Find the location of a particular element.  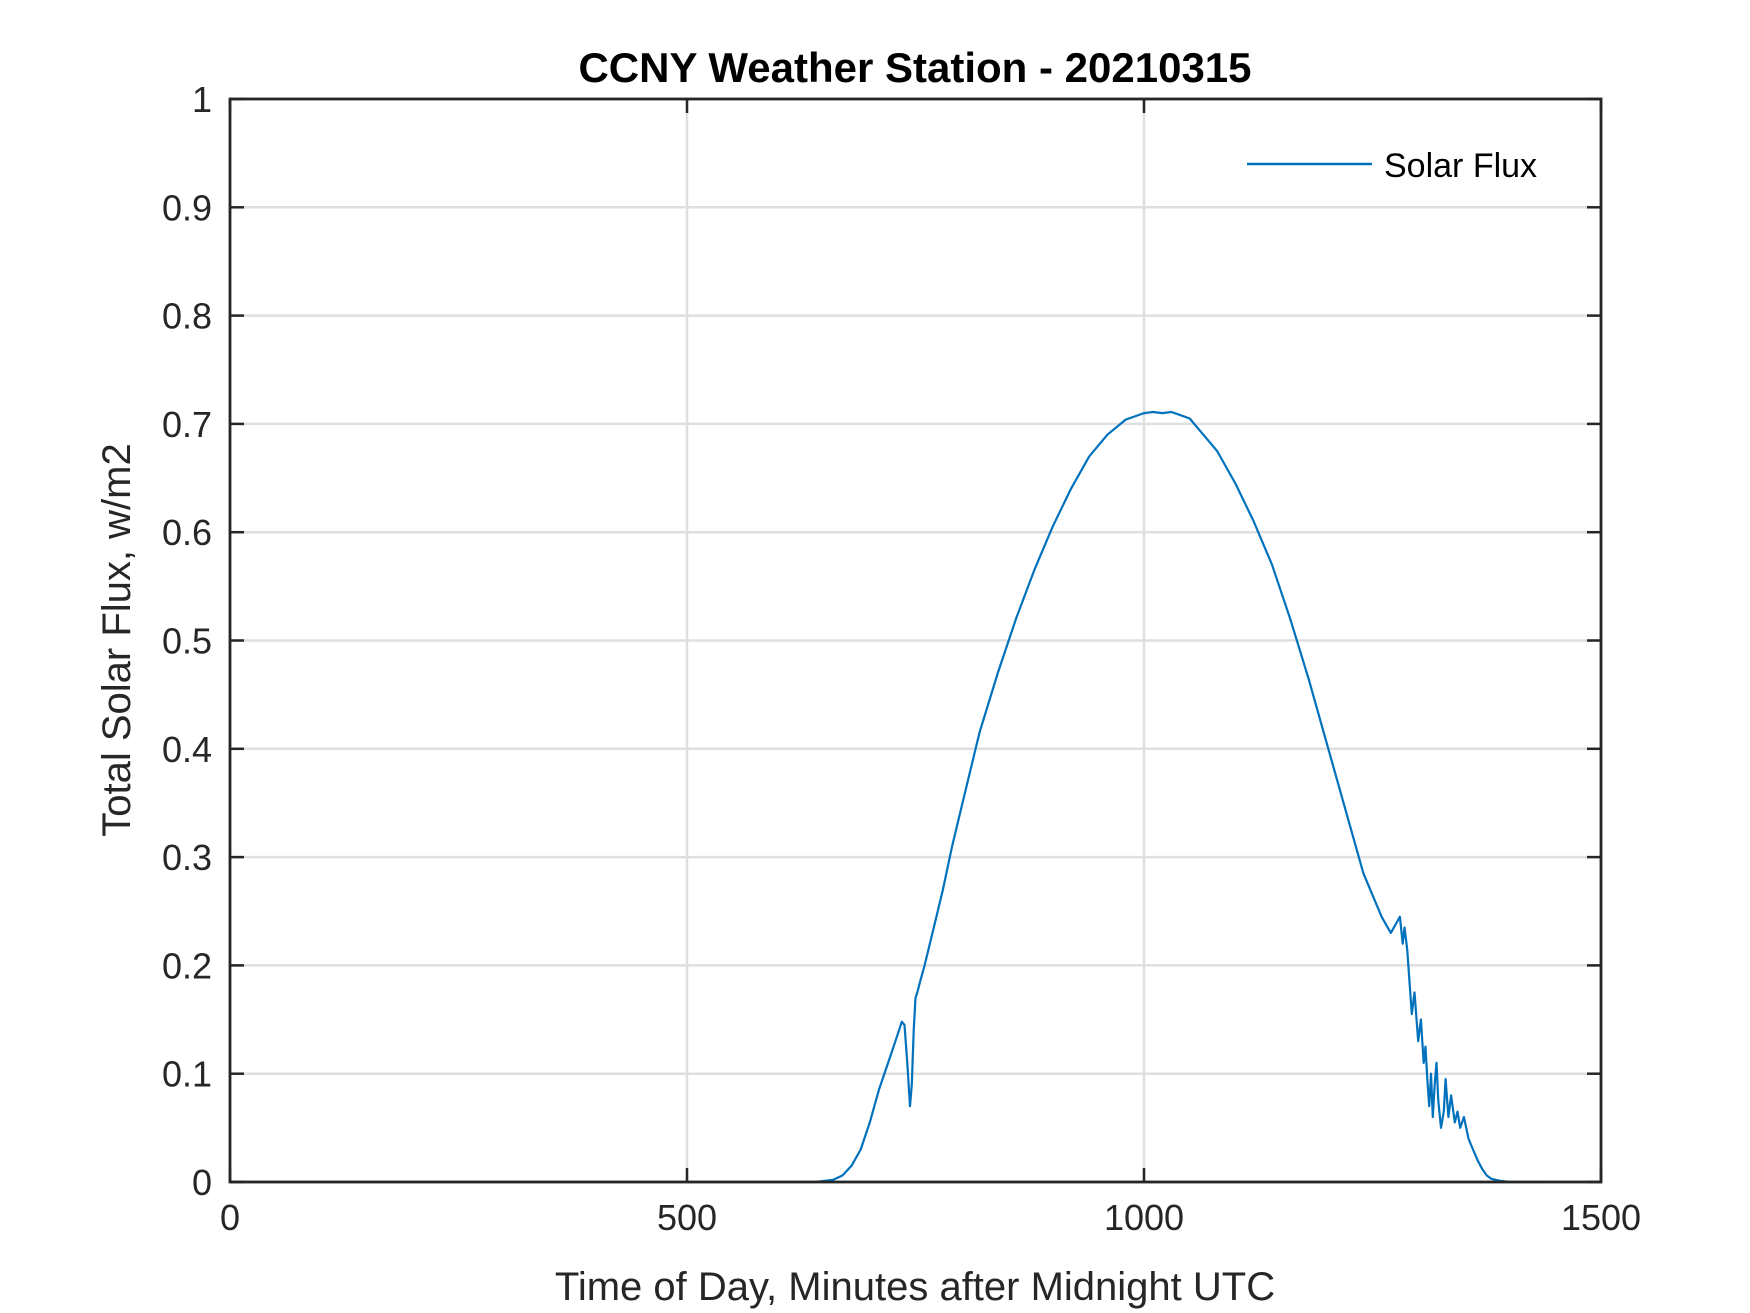

y-axis-label: Total Solar Flux, w/m2 is located at coordinates (117, 639).